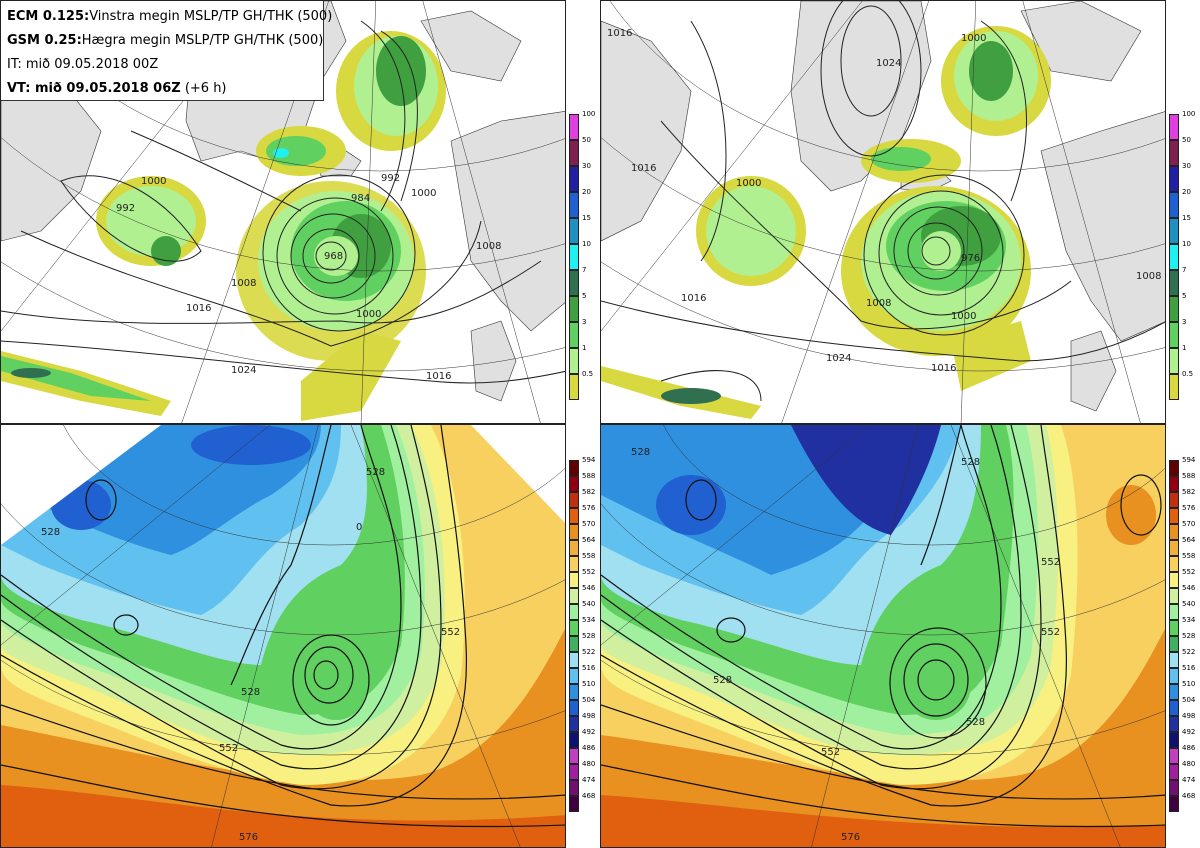 This screenshot has height=848, width=1200. Describe the element at coordinates (1189, 700) in the screenshot. I see `colorbar-label: 504` at that location.